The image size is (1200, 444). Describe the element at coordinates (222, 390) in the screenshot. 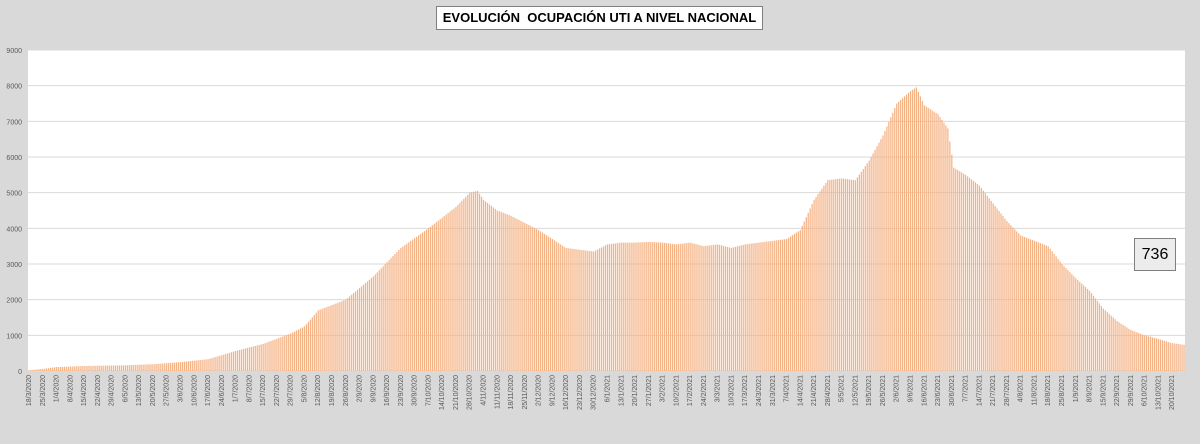

I see `x-tick-label: 24/6/2020` at that location.